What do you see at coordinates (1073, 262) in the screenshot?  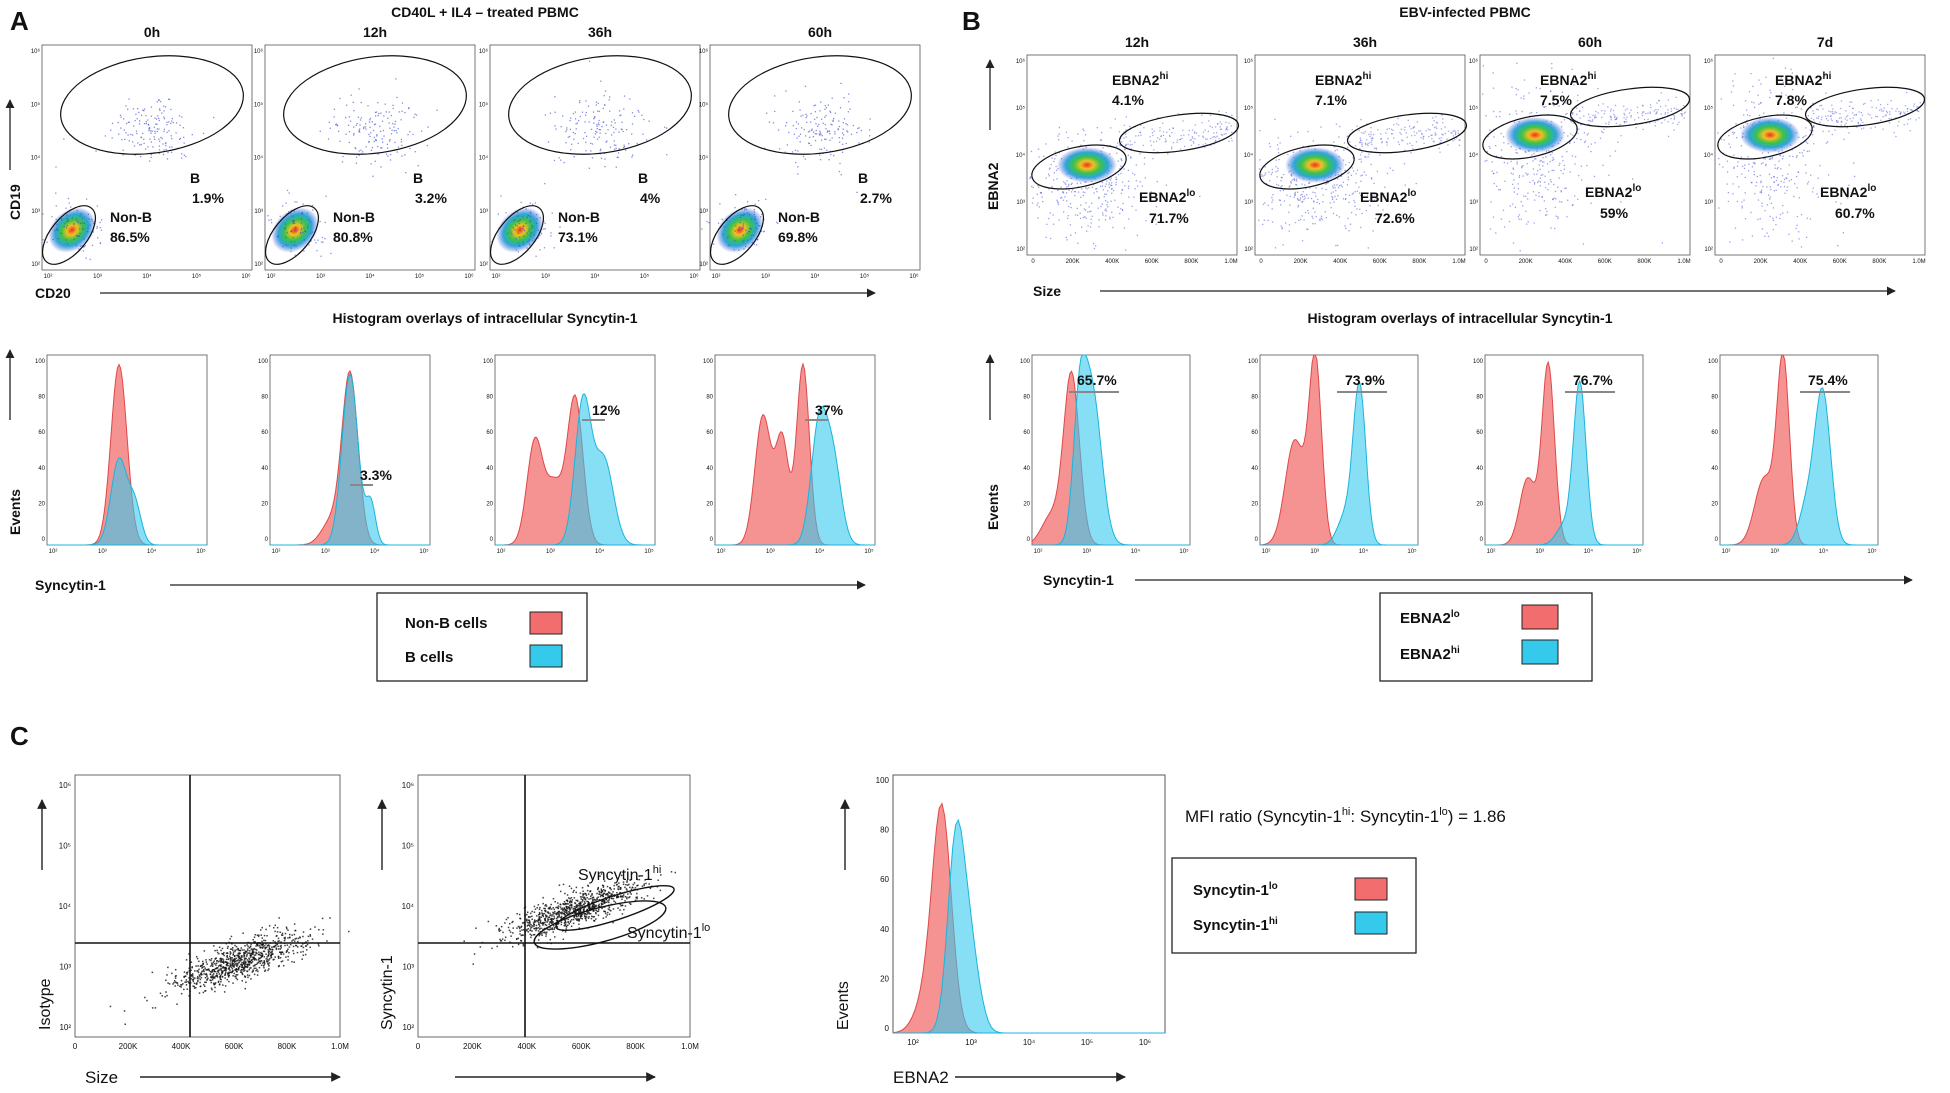 I see `x-tick-label: 200K` at bounding box center [1073, 262].